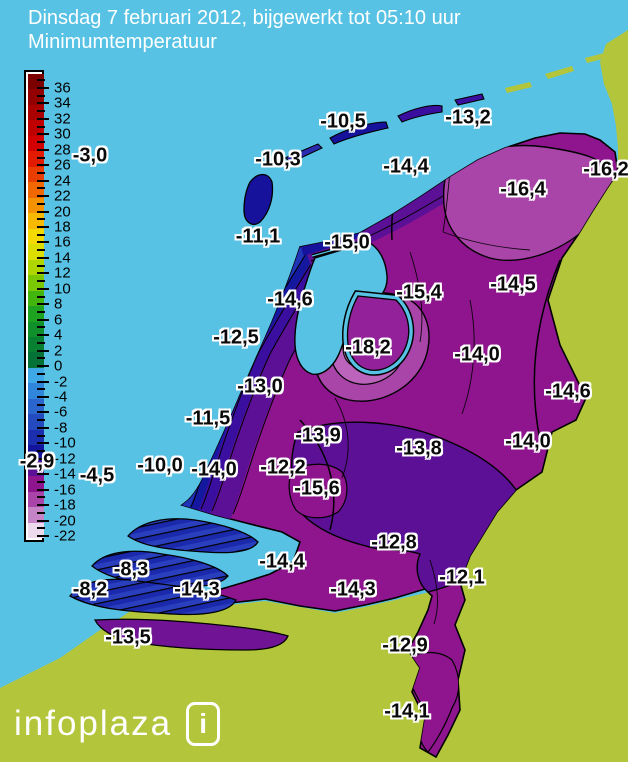 The image size is (628, 762). Describe the element at coordinates (317, 488) in the screenshot. I see `temp-label: -15,6` at that location.